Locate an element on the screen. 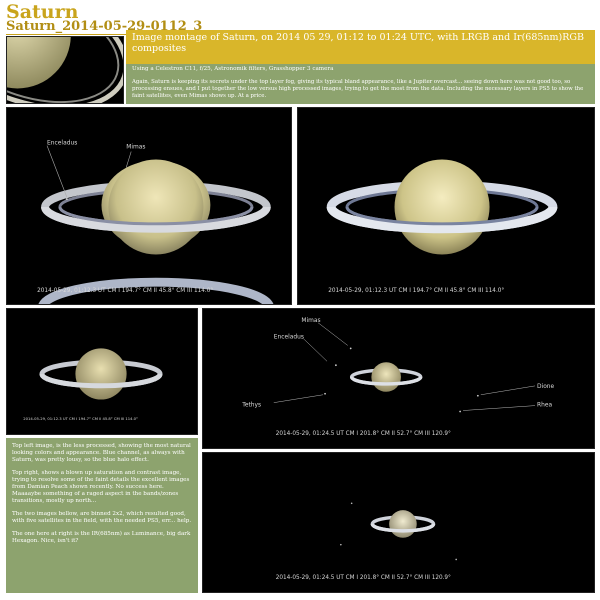 This screenshot has height=600, width=600. label-mimas-d: Mimas is located at coordinates (310, 321).